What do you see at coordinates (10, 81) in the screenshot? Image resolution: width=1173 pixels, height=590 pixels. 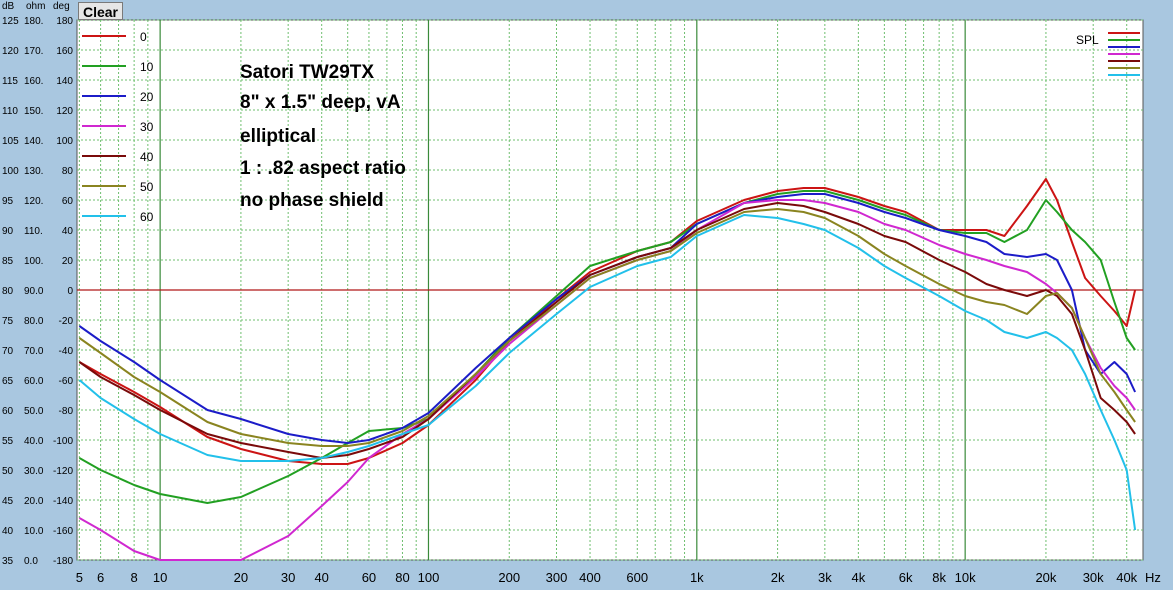 I see `y-tick-db: 115` at bounding box center [10, 81].